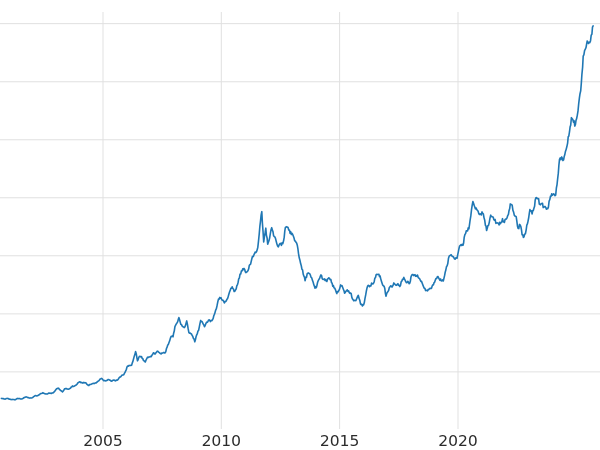 The height and width of the screenshot is (450, 600). Describe the element at coordinates (221, 441) in the screenshot. I see `x-tick-label: 2010` at that location.